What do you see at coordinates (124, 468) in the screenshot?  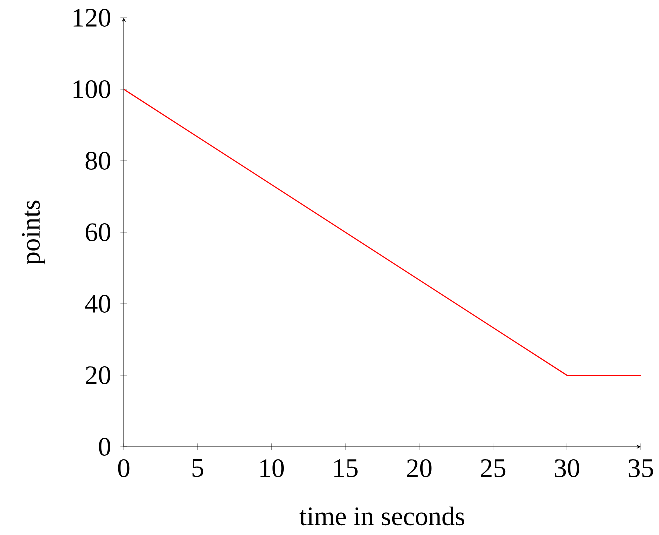 I see `x-tick-label: 0` at bounding box center [124, 468].